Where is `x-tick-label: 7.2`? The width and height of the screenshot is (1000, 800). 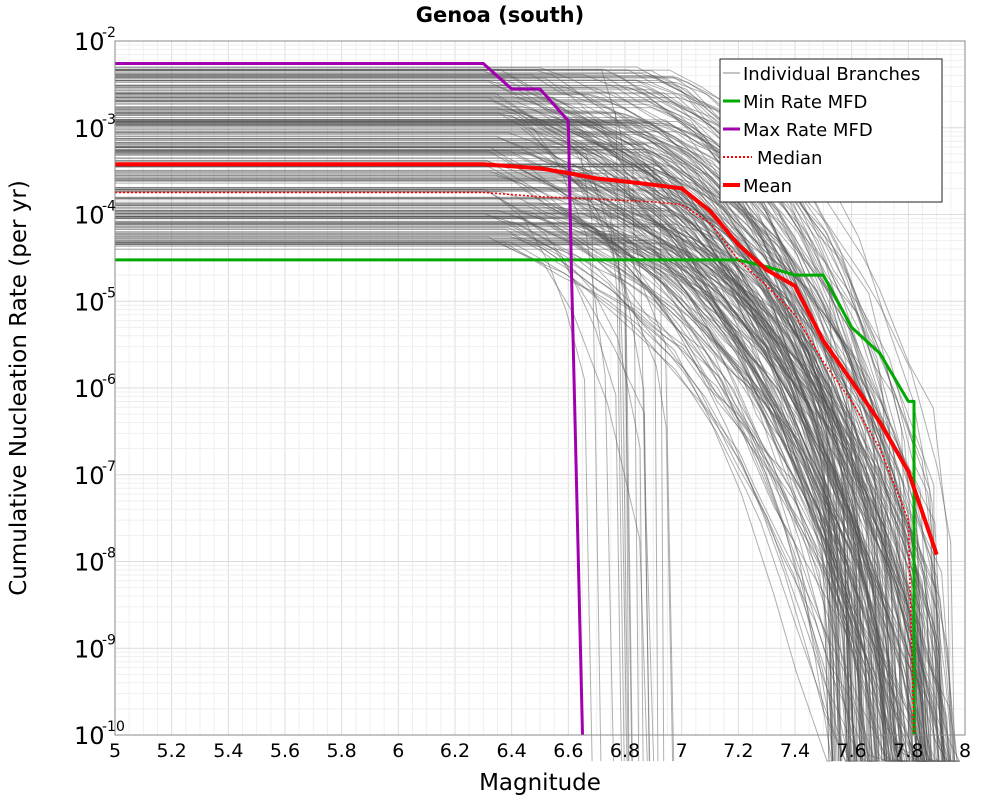
x-tick-label: 7.2 is located at coordinates (738, 751).